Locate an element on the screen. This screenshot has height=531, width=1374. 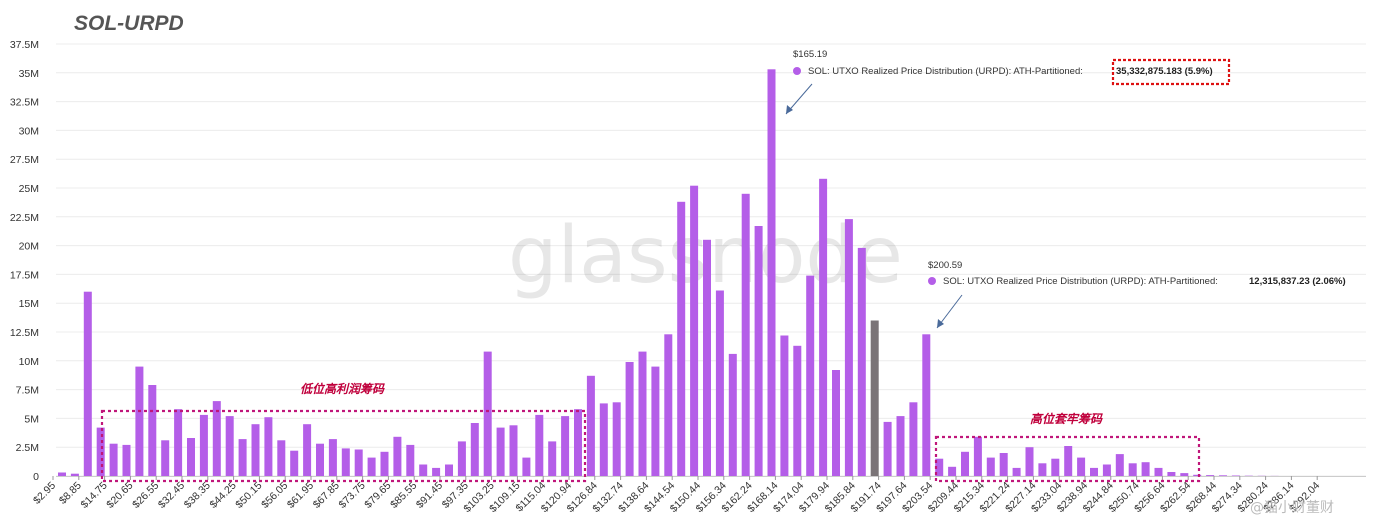
x-tick-label: $38.35 is located at coordinates (197, 495).